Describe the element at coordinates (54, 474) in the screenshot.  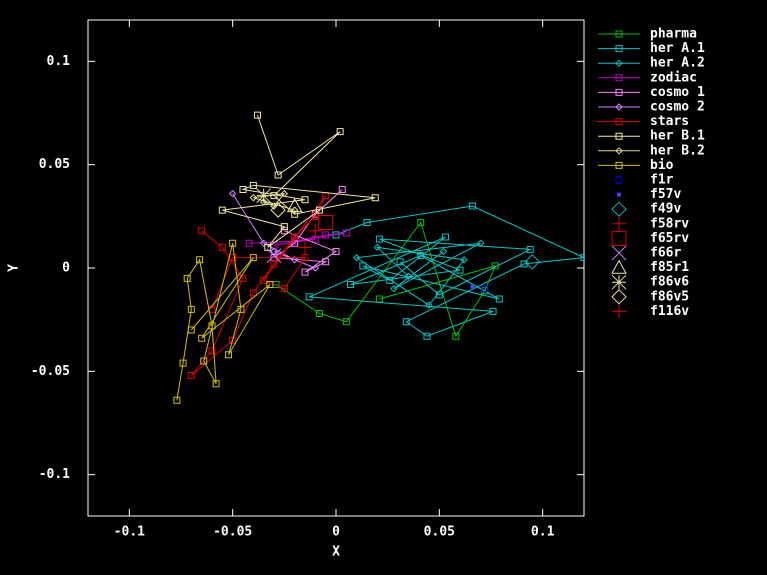
I see `y-tick-label: -0.1` at that location.